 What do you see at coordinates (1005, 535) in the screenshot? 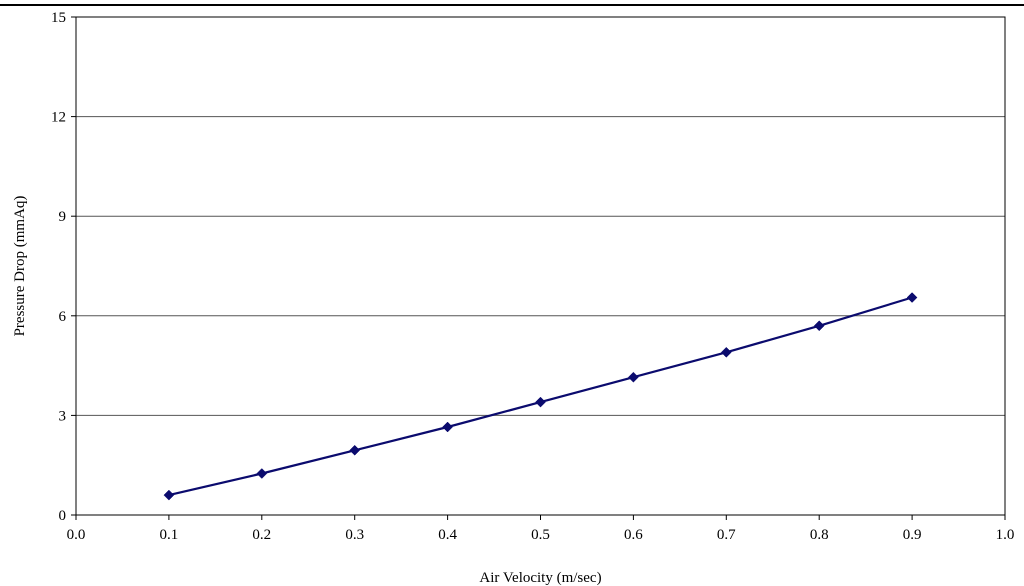
I see `x-tick-label: 1.0` at bounding box center [1005, 535].